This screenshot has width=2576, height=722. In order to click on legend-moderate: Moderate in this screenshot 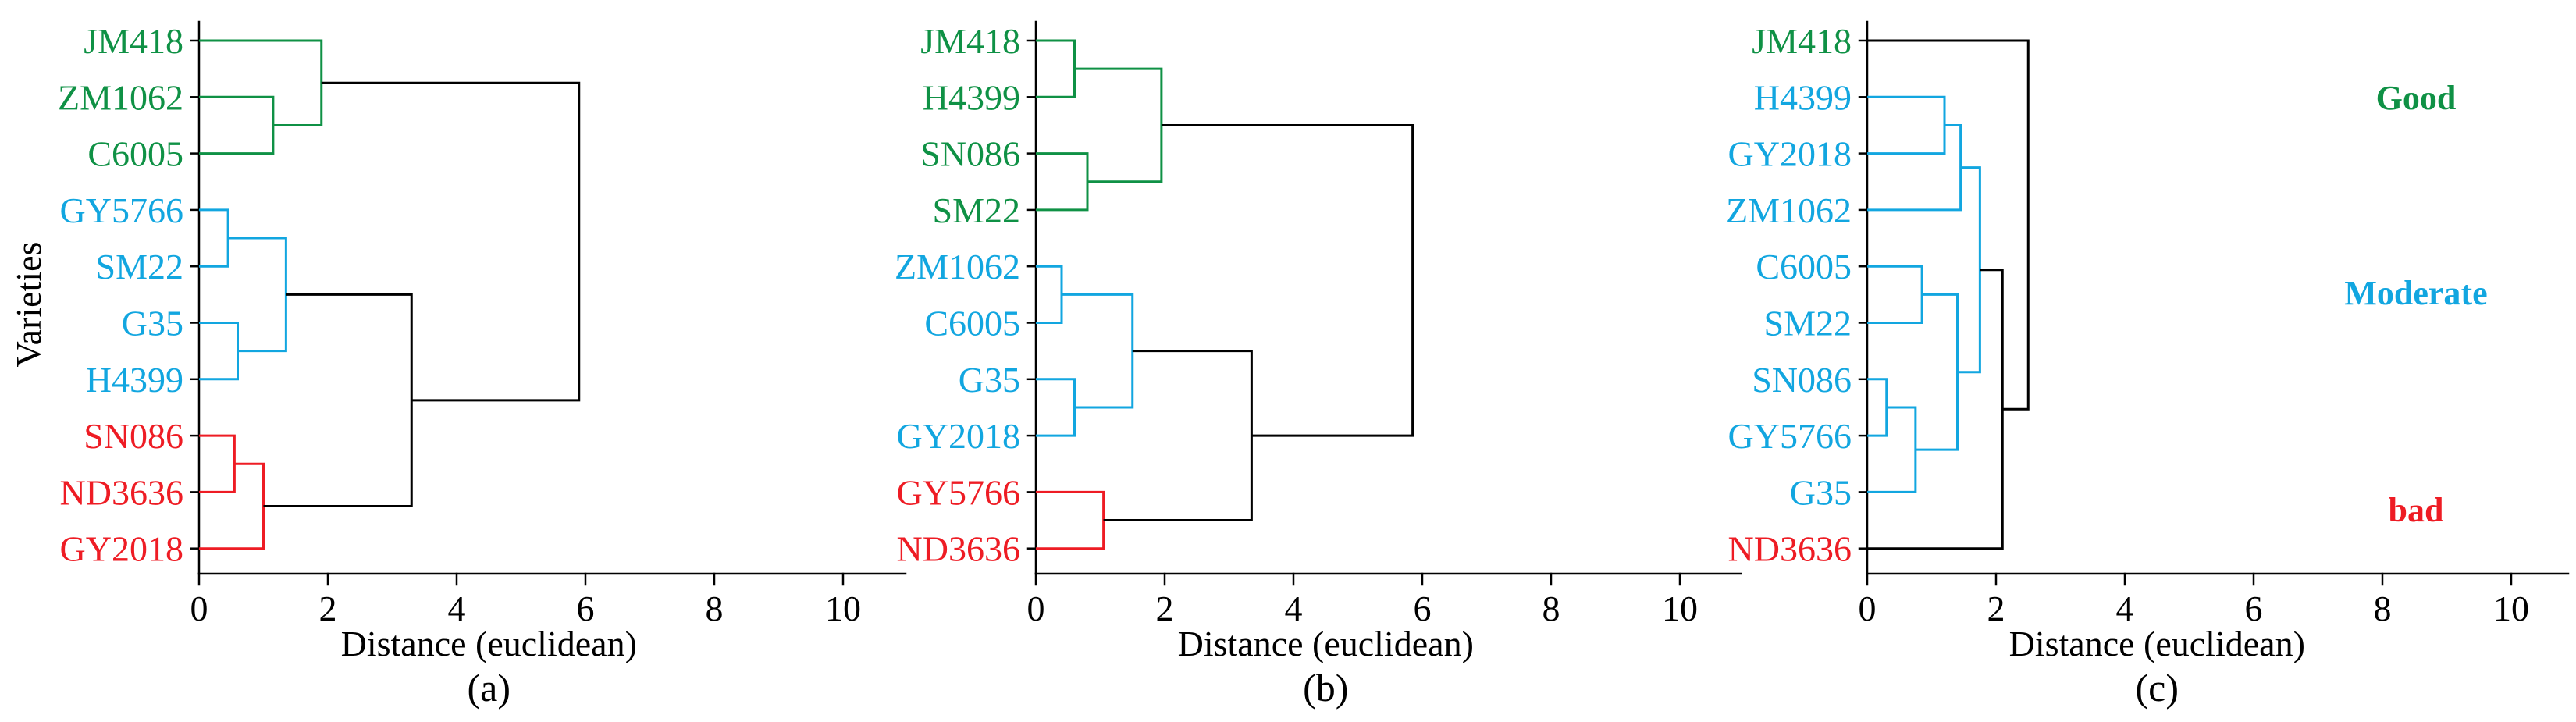, I will do `click(2415, 293)`.